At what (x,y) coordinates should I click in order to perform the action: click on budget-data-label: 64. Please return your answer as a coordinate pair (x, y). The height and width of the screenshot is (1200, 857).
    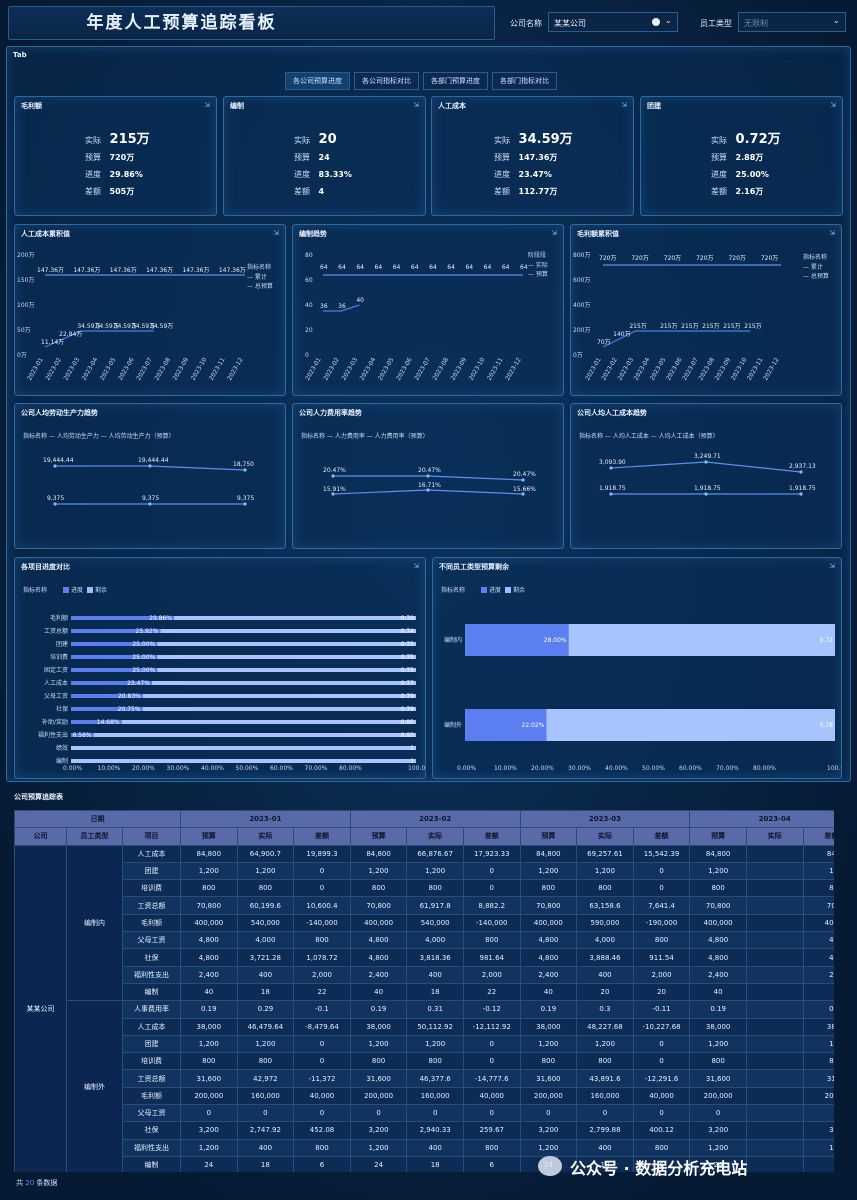
    Looking at the image, I should click on (324, 267).